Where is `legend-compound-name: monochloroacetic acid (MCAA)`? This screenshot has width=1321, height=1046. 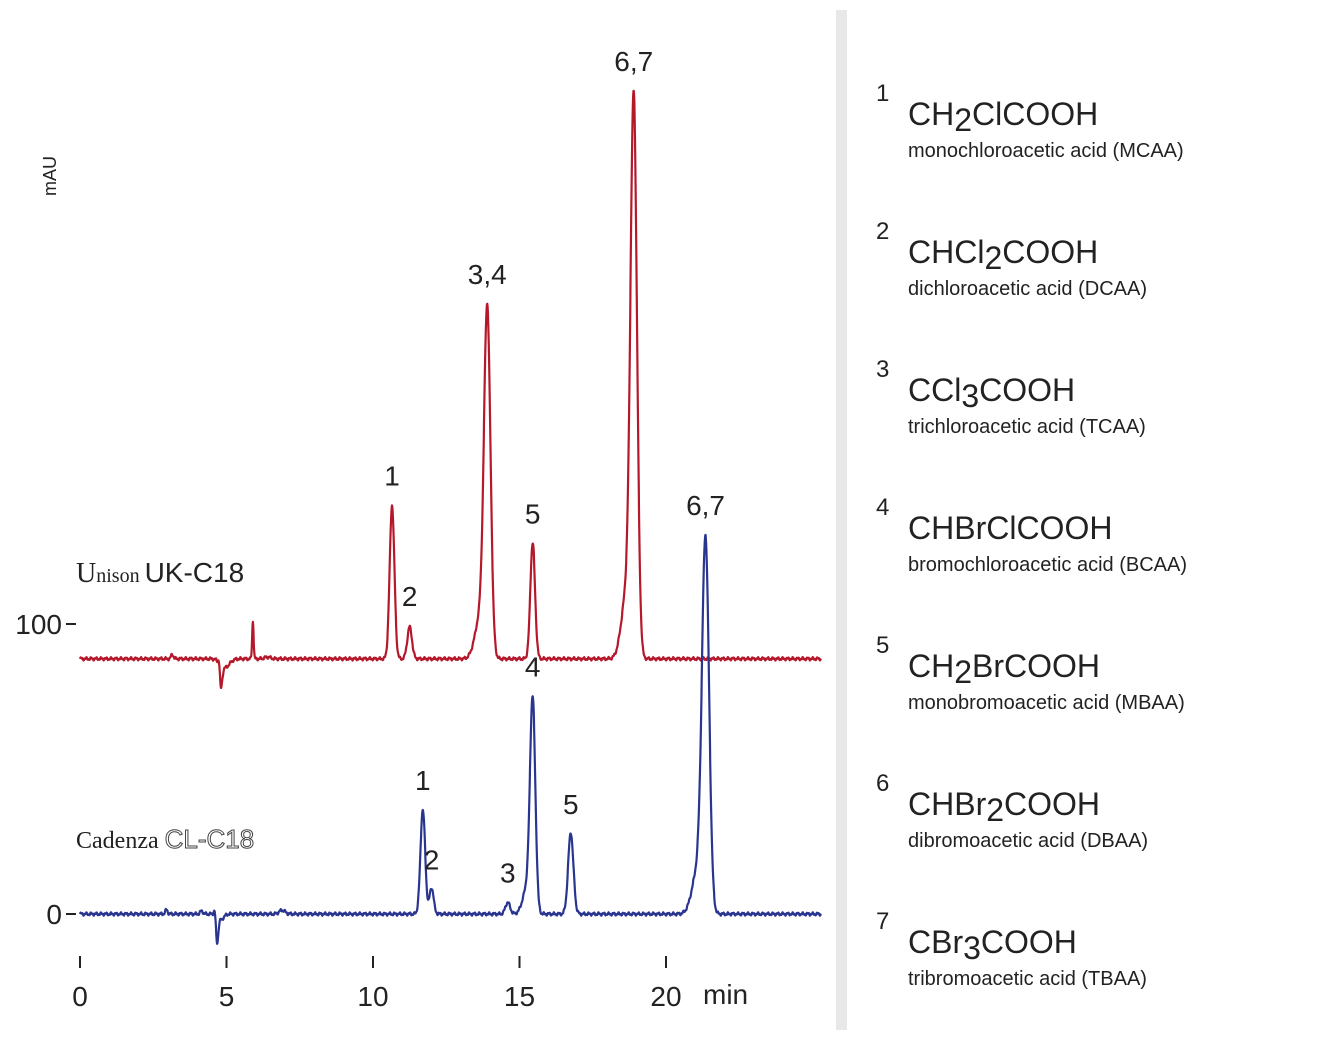 legend-compound-name: monochloroacetic acid (MCAA) is located at coordinates (1046, 151).